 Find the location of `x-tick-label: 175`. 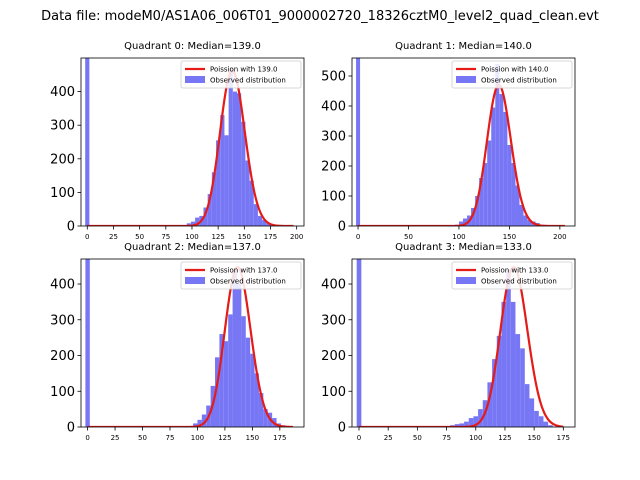

x-tick-label: 175 is located at coordinates (563, 438).